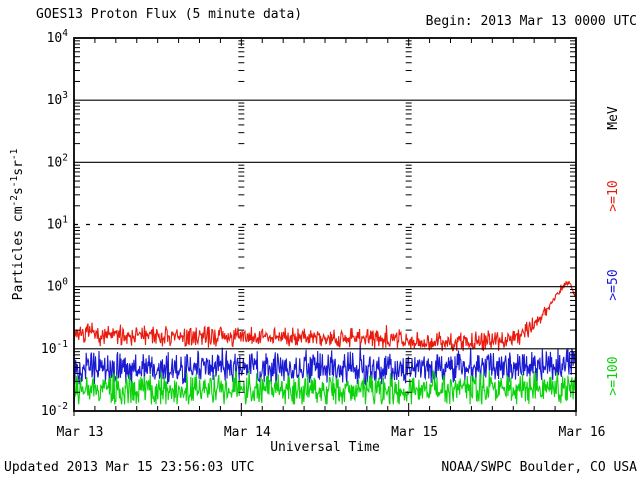 This screenshot has width=640, height=480. What do you see at coordinates (325, 316) in the screenshot?
I see `series-trace-gtegte10` at bounding box center [325, 316].